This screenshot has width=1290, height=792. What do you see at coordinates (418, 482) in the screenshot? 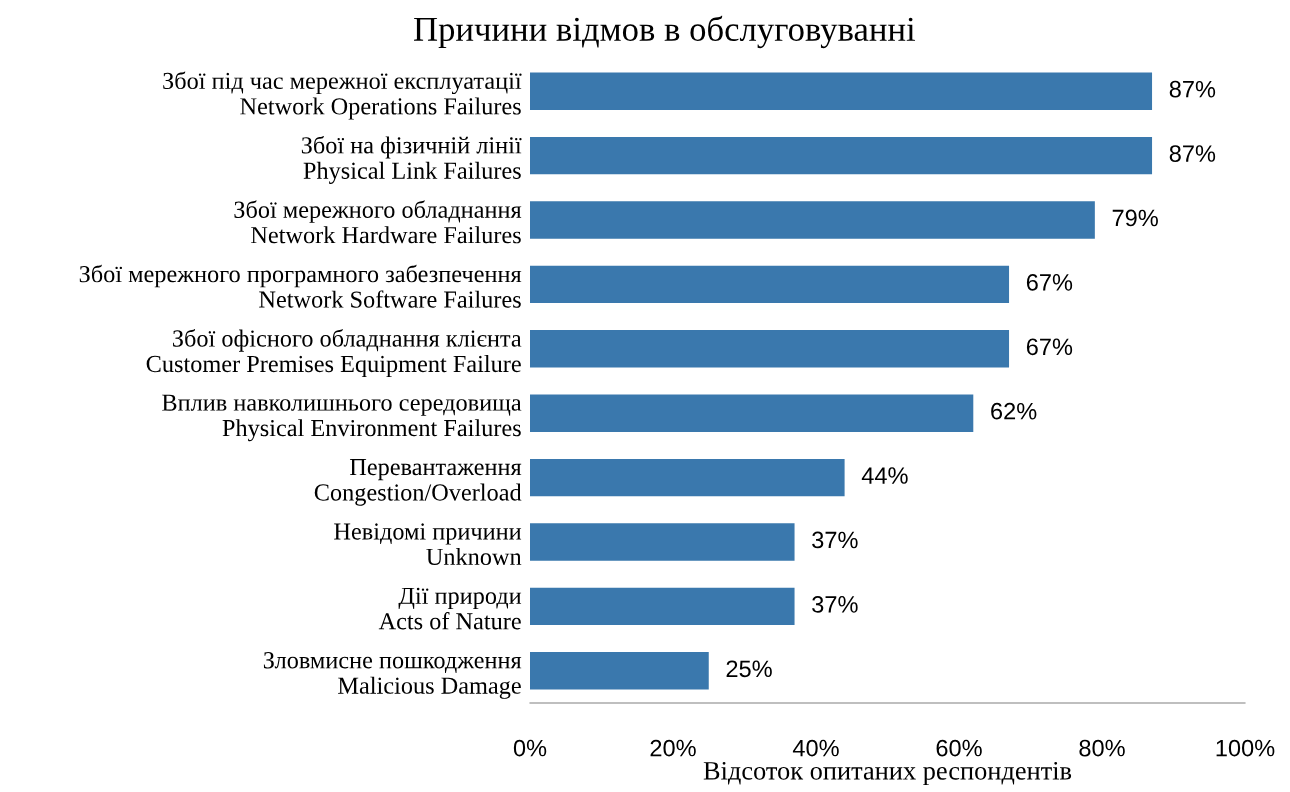
I see `y-tick-label: Перевантаження Congestion/Overload` at bounding box center [418, 482].